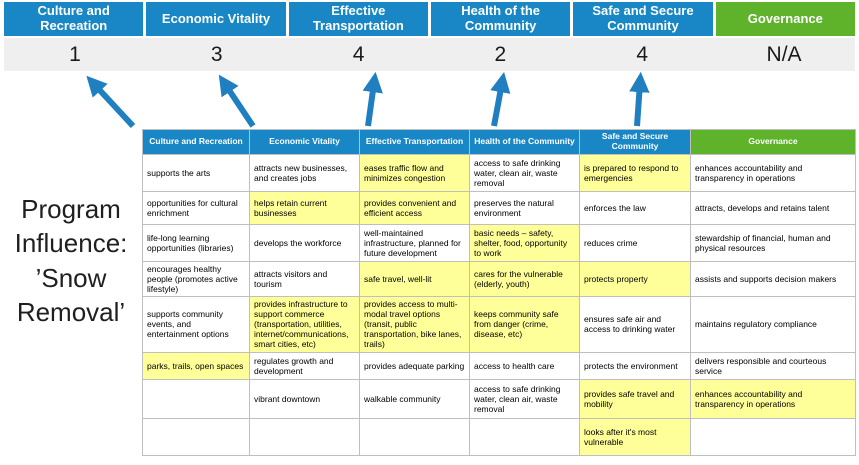 Image resolution: width=859 pixels, height=465 pixels. I want to click on matrix-cell-highlighted: provides convenient and efficient access, so click(414, 207).